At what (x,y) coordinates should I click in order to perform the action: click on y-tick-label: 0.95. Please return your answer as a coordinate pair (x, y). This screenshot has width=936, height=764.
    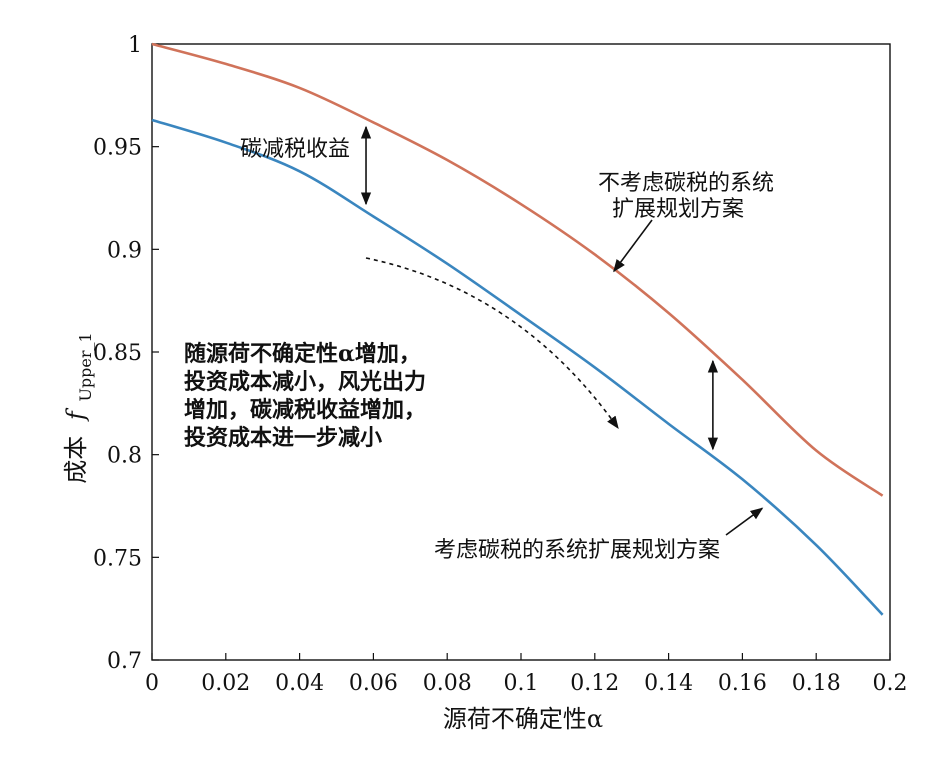
    Looking at the image, I should click on (117, 148).